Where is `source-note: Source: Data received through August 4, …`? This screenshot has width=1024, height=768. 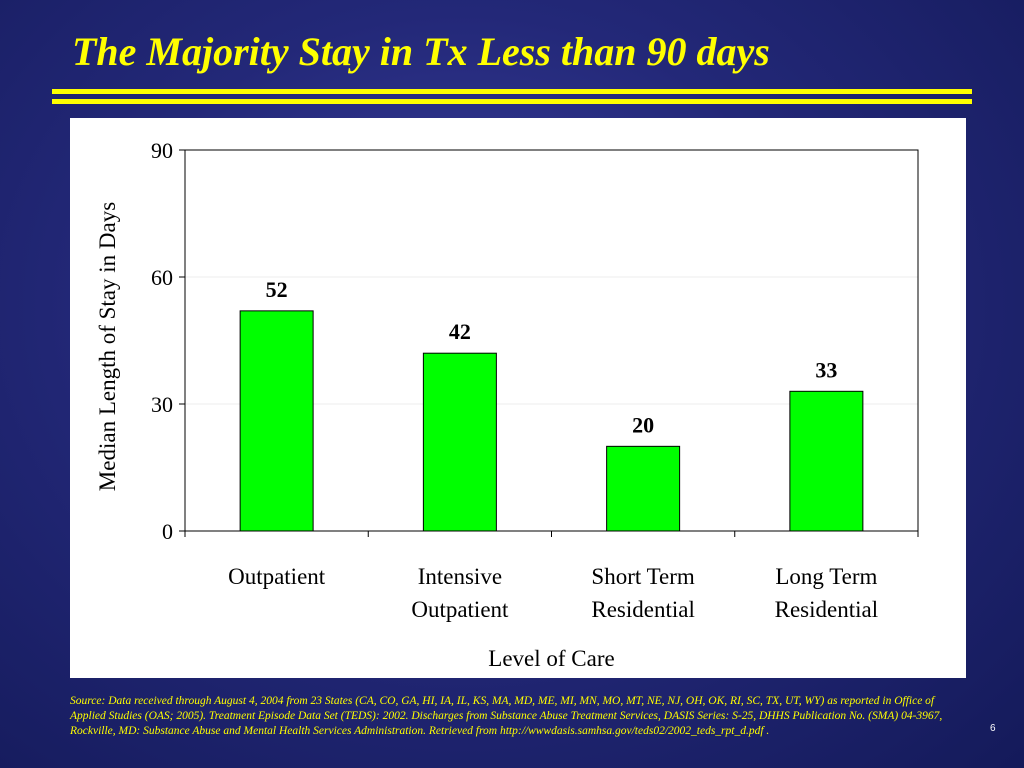 source-note: Source: Data received through August 4, … is located at coordinates (506, 716).